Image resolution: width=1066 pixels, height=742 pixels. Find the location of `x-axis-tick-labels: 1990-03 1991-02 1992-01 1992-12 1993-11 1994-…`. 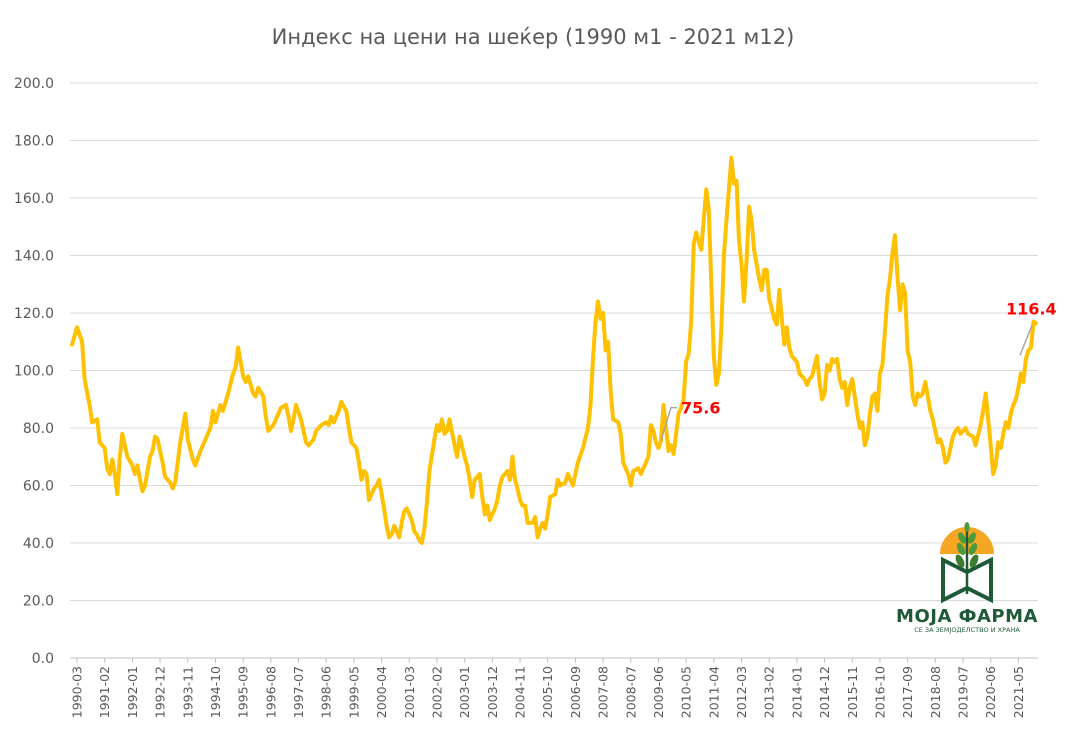

x-axis-tick-labels: 1990-03 1991-02 1992-01 1992-12 1993-11 1994-… is located at coordinates (548, 692).